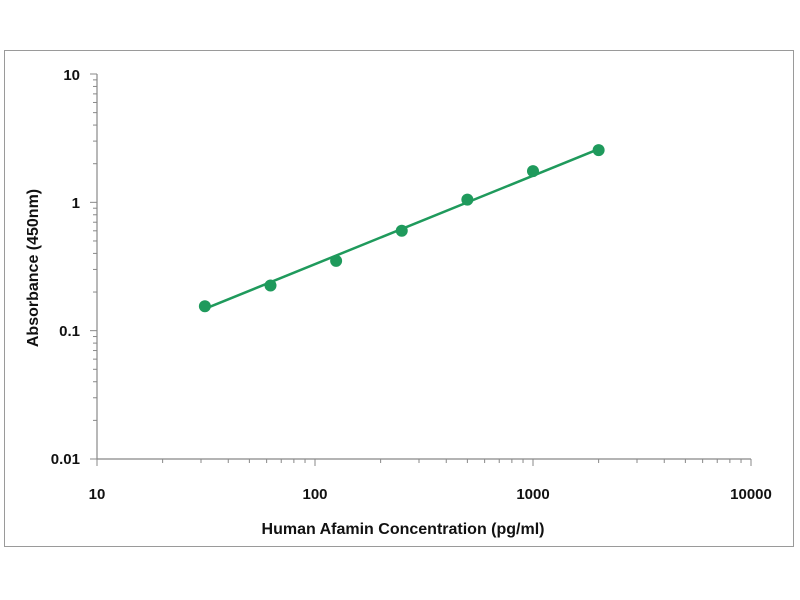  Describe the element at coordinates (71, 75) in the screenshot. I see `y-tick-label-10: 10` at that location.